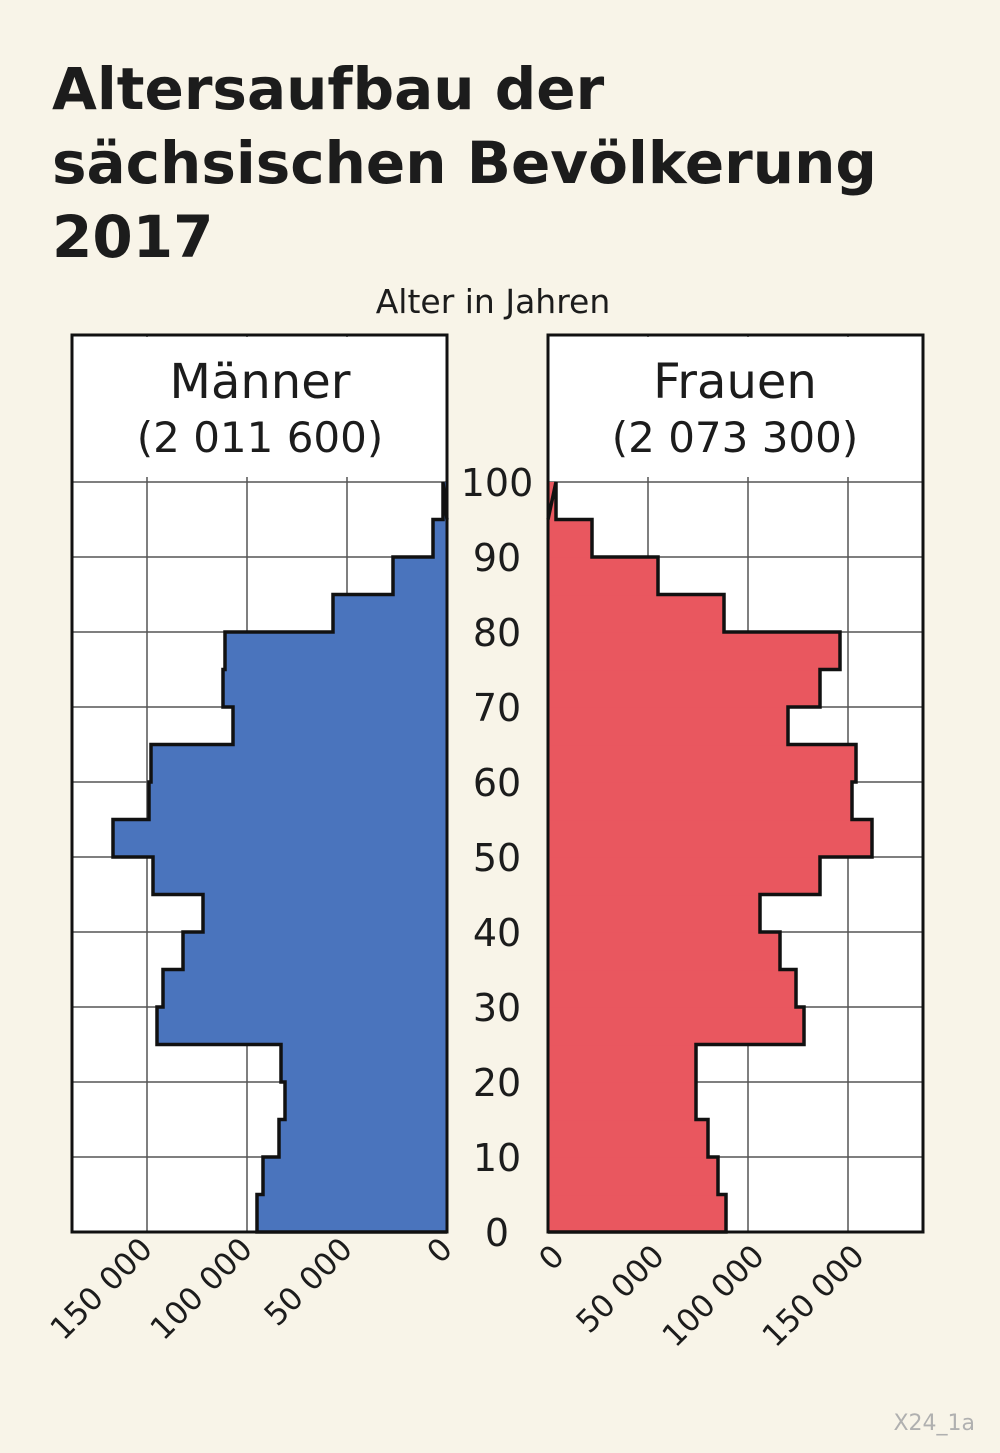 Image resolution: width=1000 pixels, height=1453 pixels. Describe the element at coordinates (497, 933) in the screenshot. I see `y-tick-label: 40` at that location.